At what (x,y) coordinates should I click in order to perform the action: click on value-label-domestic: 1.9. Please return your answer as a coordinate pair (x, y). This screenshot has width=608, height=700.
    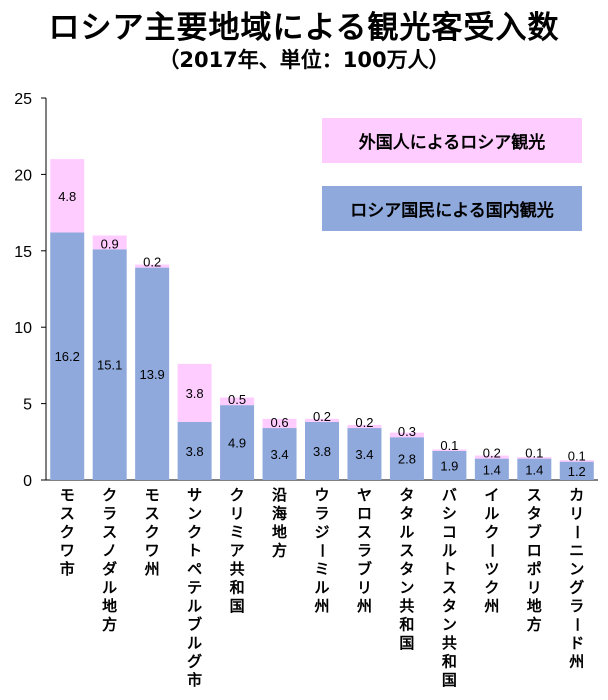
    Looking at the image, I should click on (449, 465).